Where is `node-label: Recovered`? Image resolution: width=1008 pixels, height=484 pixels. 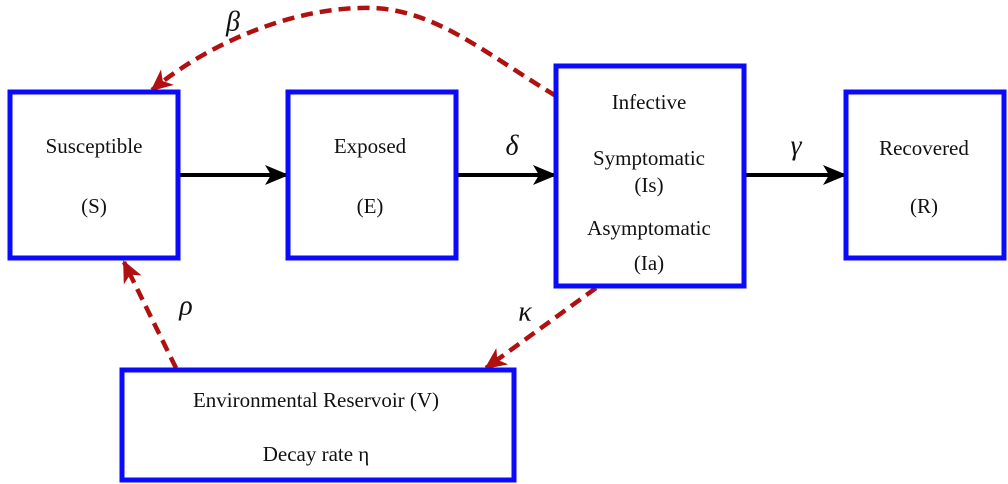
node-label: Recovered is located at coordinates (924, 148).